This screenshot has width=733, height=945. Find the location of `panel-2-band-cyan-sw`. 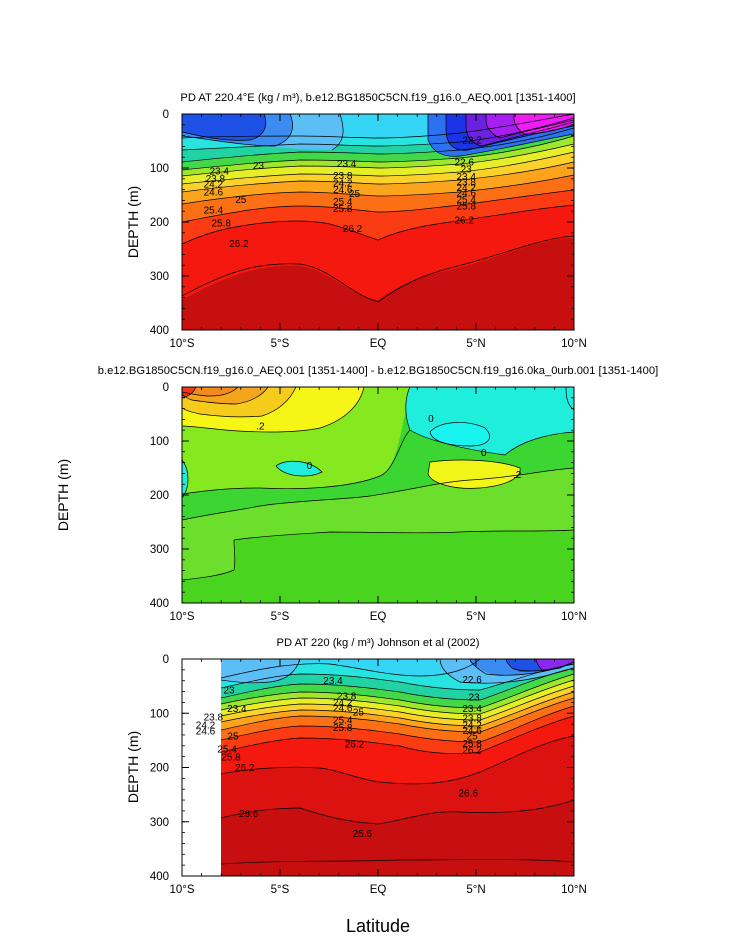

panel-2-band-cyan-sw is located at coordinates (299, 468).